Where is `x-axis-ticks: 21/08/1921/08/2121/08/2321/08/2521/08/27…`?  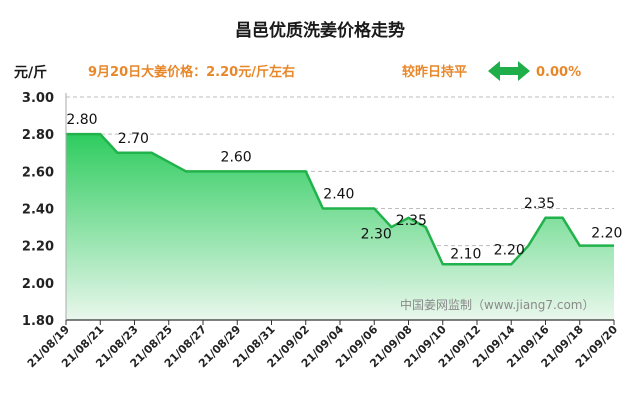
x-axis-ticks: 21/08/1921/08/2121/08/2321/08/2521/08/27… is located at coordinates (322, 345).